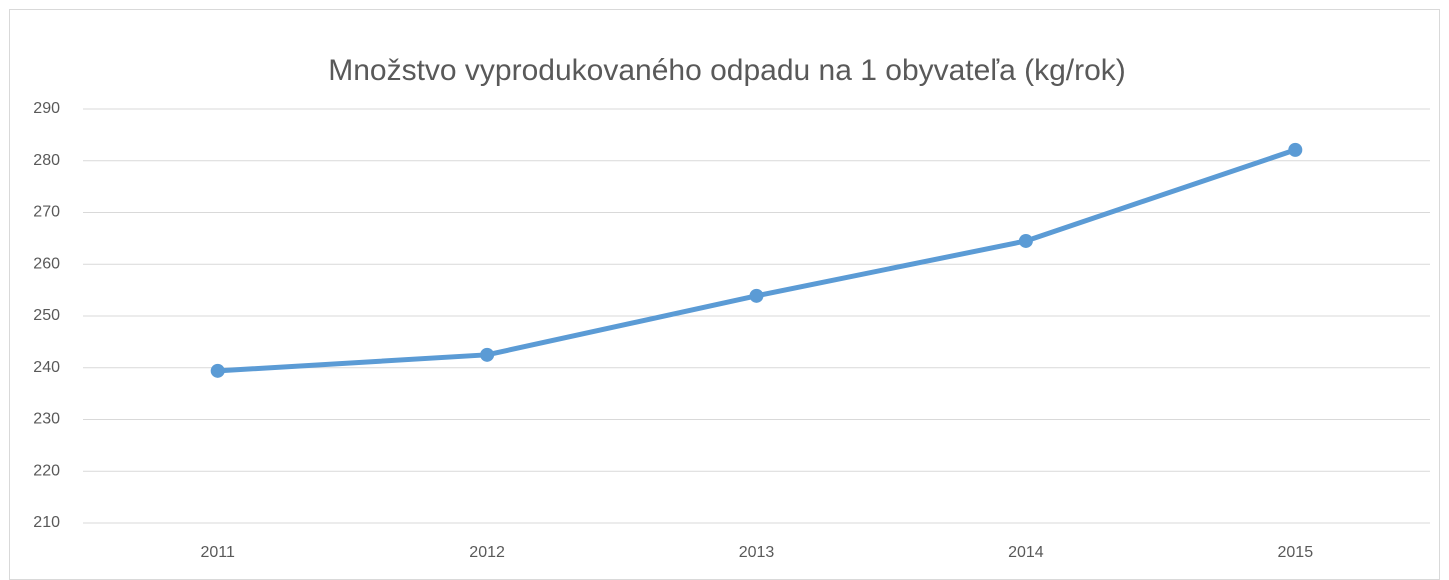 This screenshot has height=580, width=1449. Describe the element at coordinates (217, 552) in the screenshot. I see `x-tick-label: 2011` at that location.